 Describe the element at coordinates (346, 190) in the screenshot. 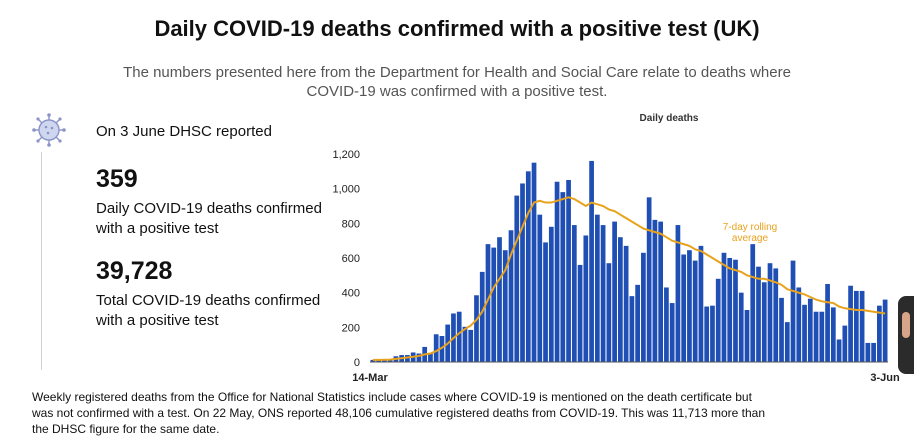

I see `y-tick-label: 1,000` at that location.